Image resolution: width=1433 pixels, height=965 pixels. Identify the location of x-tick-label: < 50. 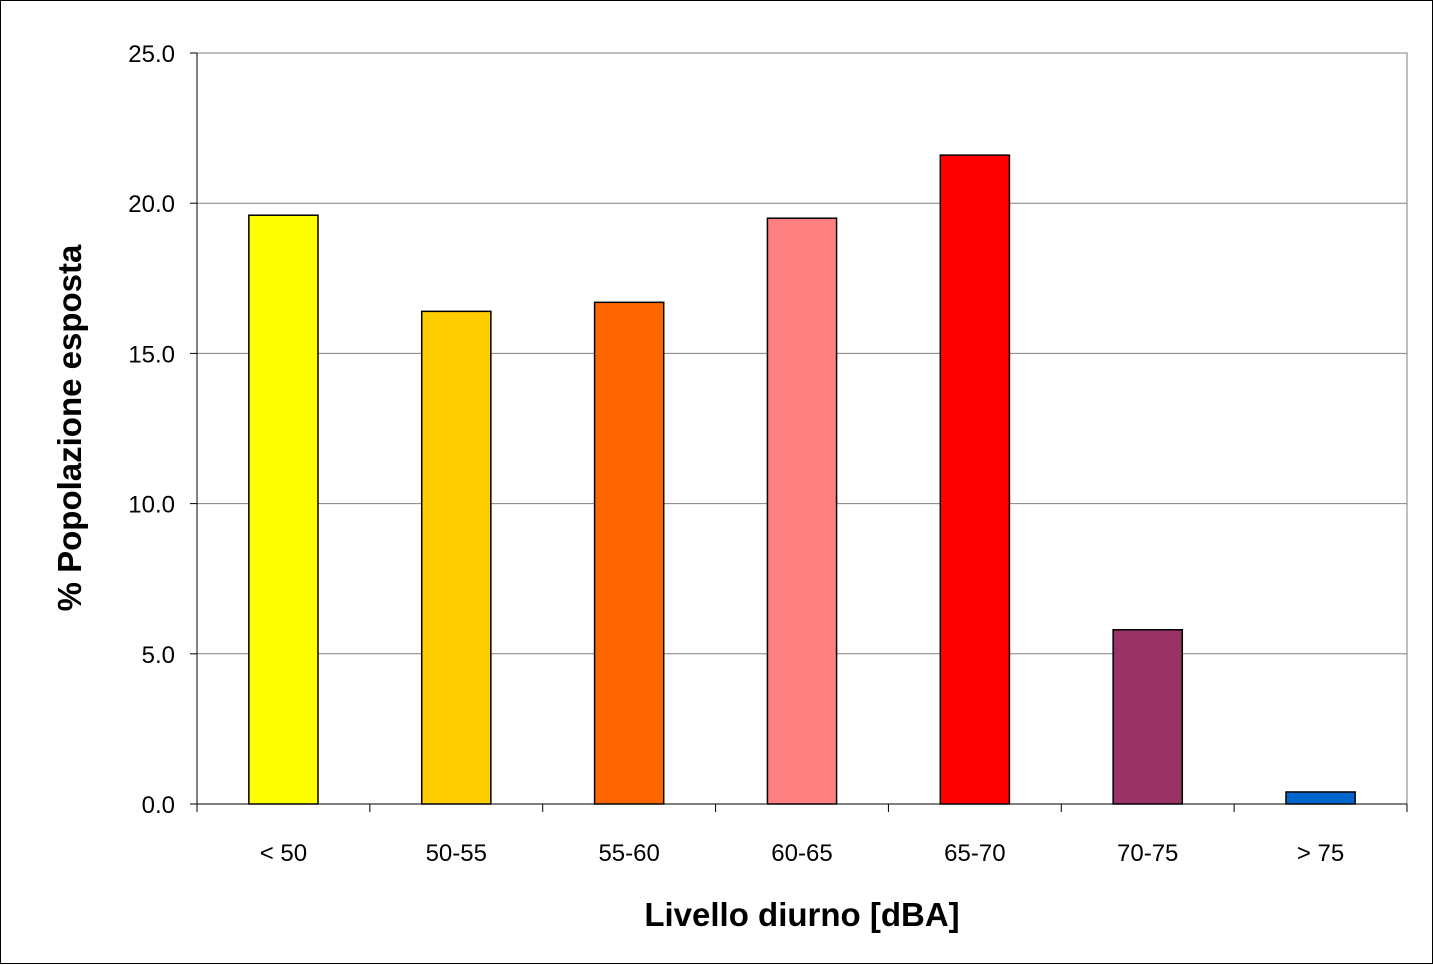
(283, 853).